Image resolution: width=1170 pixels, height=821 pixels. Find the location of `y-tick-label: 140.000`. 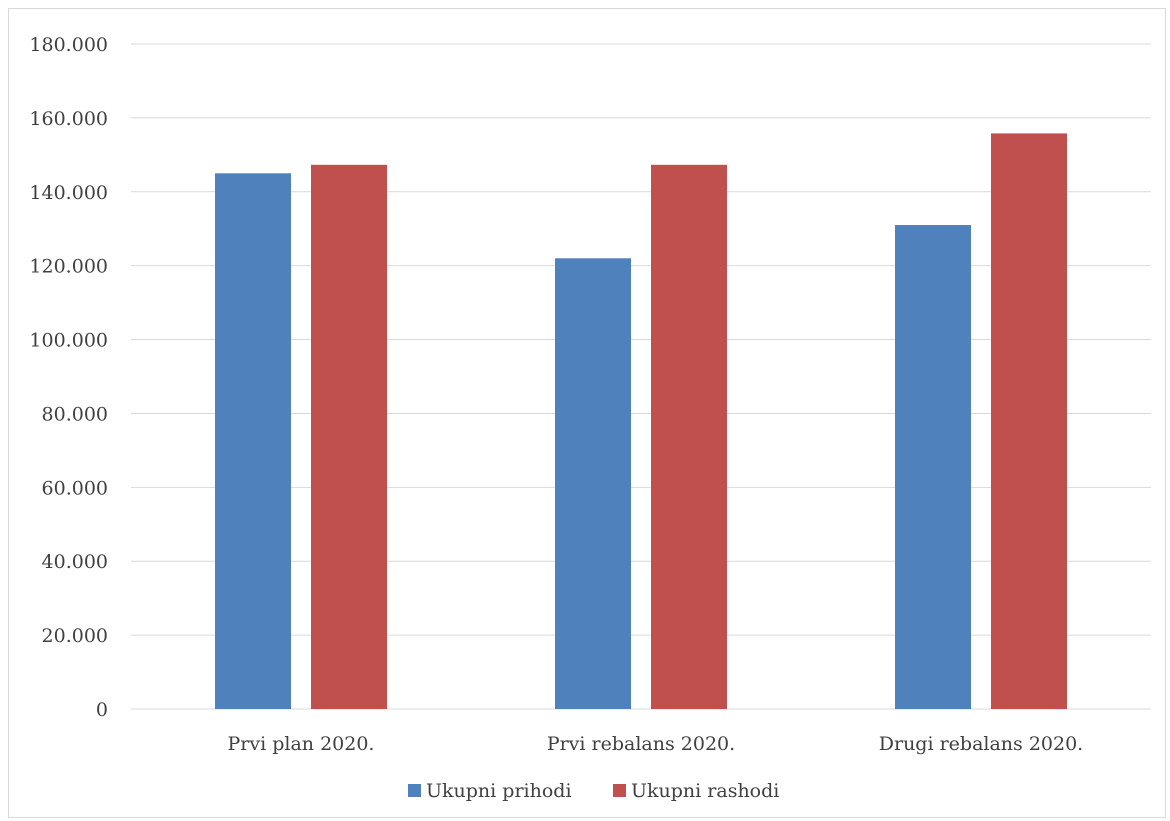

y-tick-label: 140.000 is located at coordinates (68, 193).